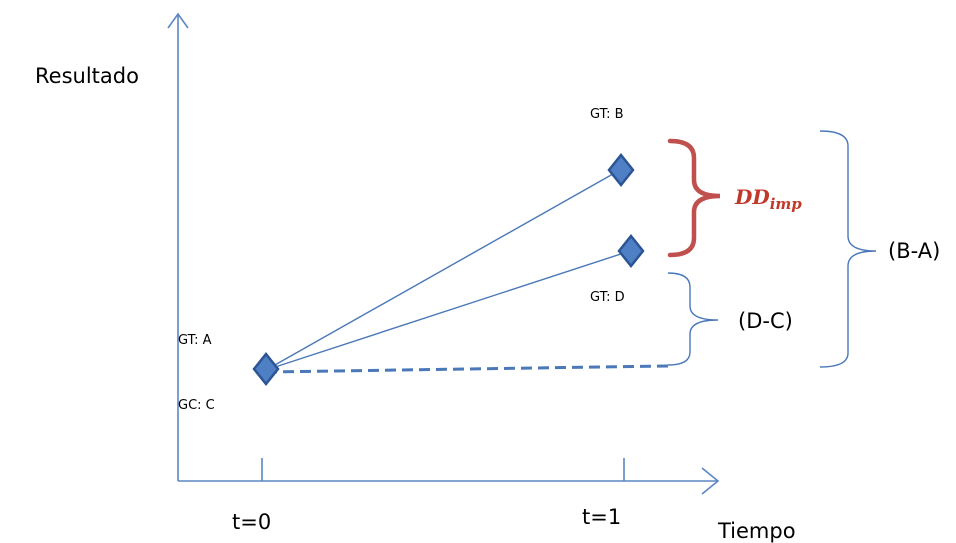 Image resolution: width=956 pixels, height=543 pixels. What do you see at coordinates (693, 319) in the screenshot?
I see `trend-brace` at bounding box center [693, 319].